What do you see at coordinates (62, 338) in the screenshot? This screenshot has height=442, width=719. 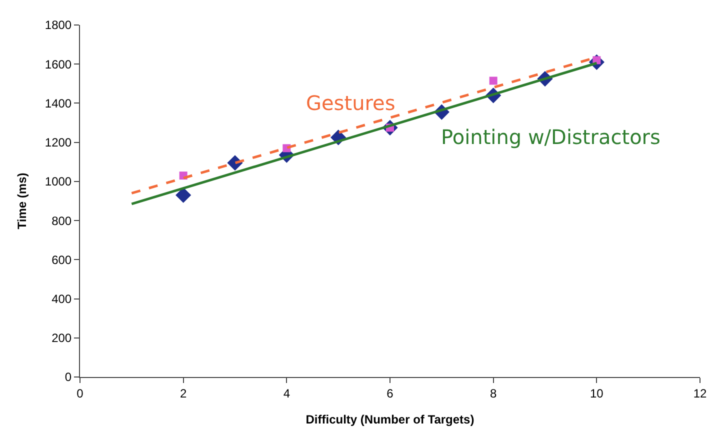 I see `y-tick-label: 200` at bounding box center [62, 338].